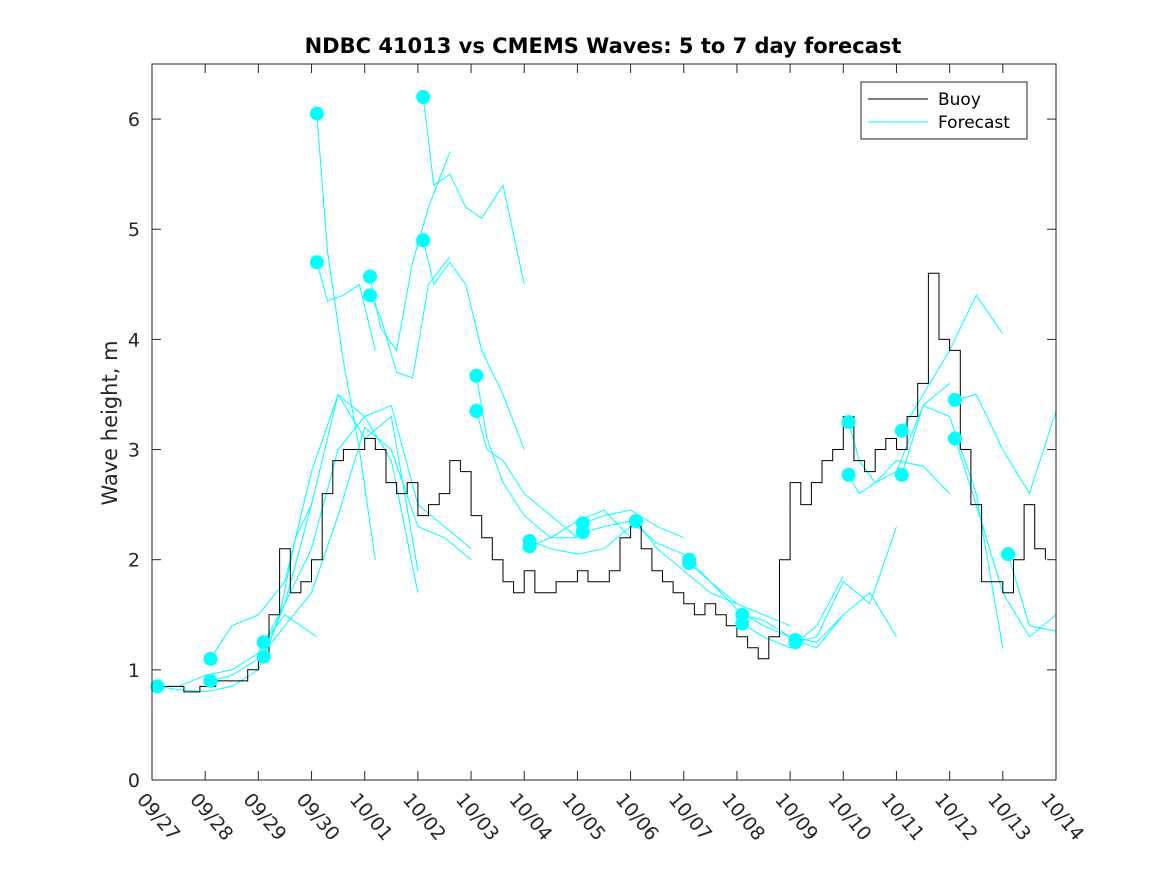 The height and width of the screenshot is (875, 1167). What do you see at coordinates (134, 340) in the screenshot?
I see `y-tick-label: 4` at bounding box center [134, 340].